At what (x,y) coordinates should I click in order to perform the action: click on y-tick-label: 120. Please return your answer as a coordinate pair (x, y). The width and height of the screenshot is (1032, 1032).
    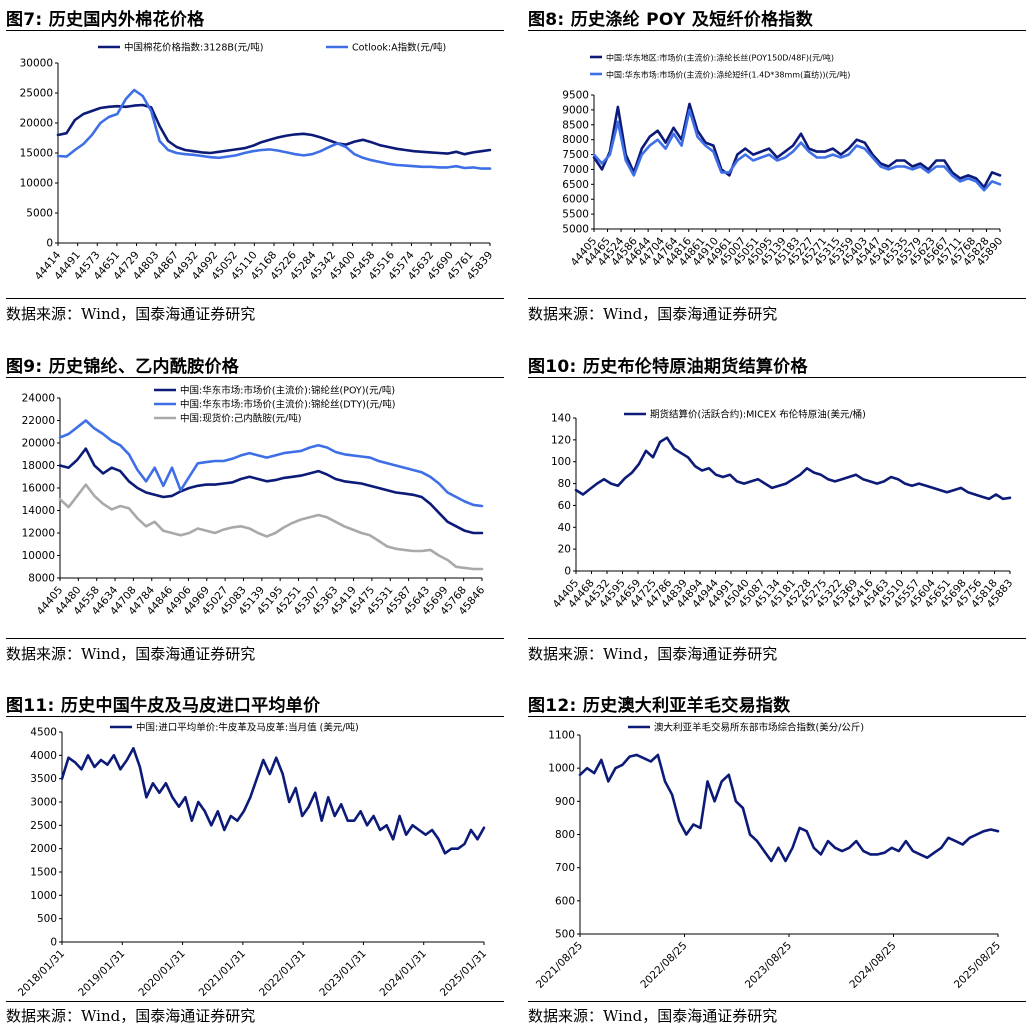
    Looking at the image, I should click on (561, 440).